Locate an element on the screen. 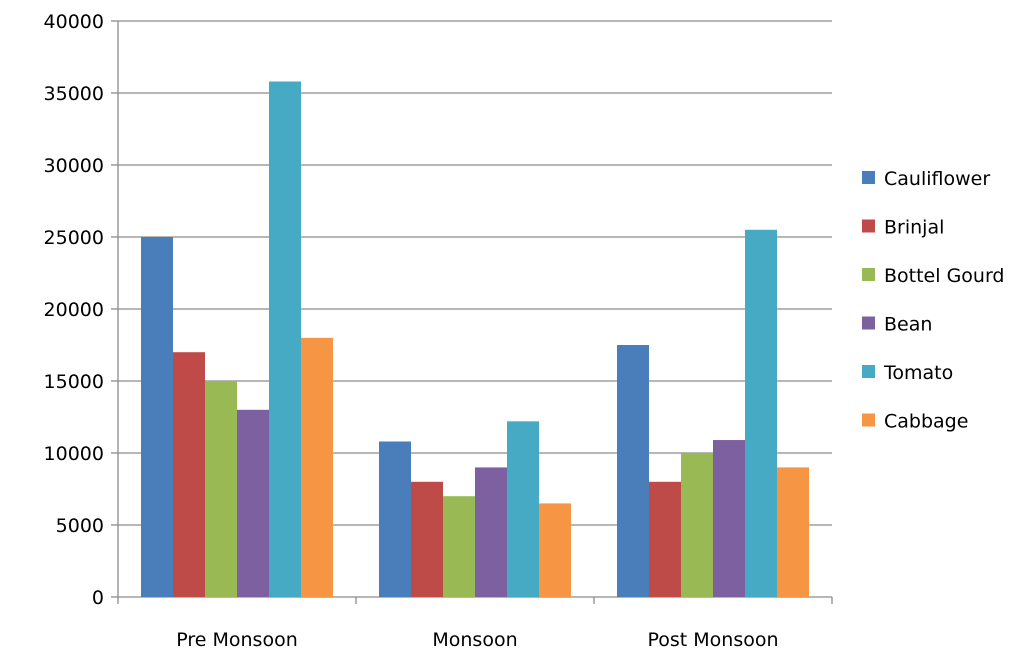 Image resolution: width=1035 pixels, height=650 pixels. y-tick-label: 25000 is located at coordinates (74, 238).